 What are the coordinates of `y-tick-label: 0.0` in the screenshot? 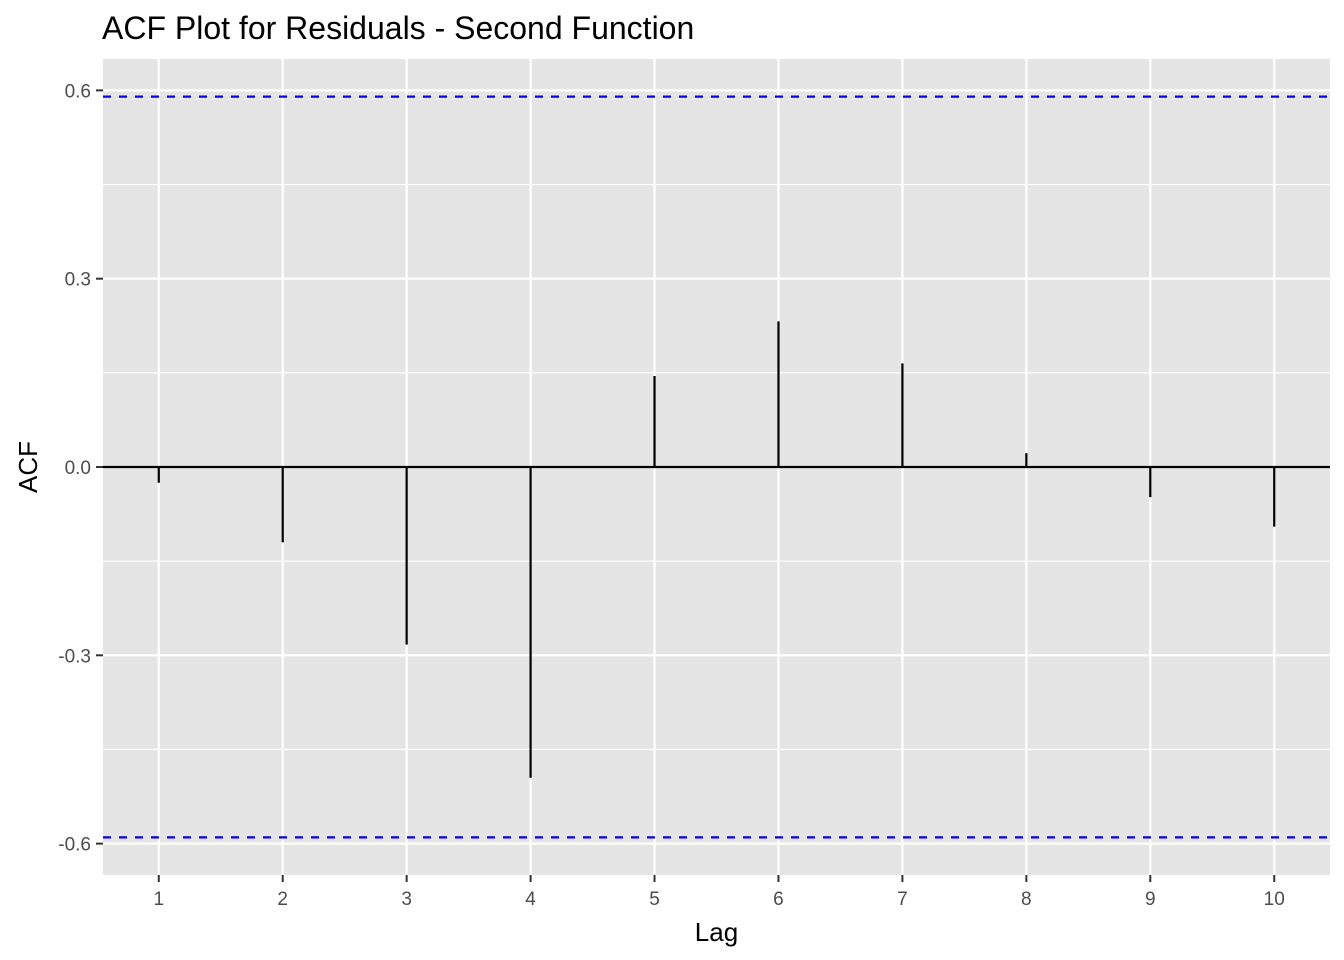 It's located at (78, 468).